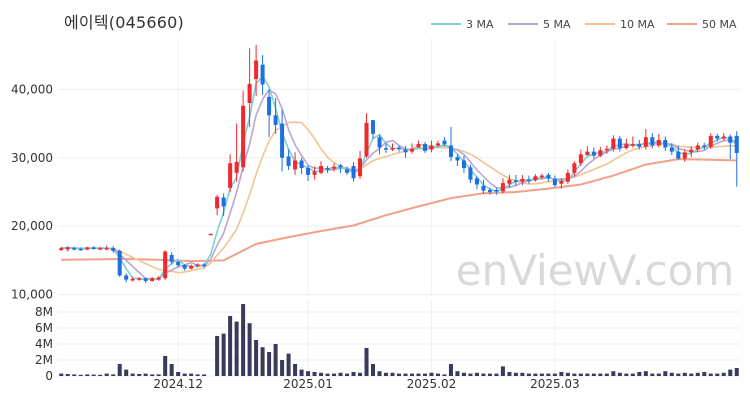 This screenshot has width=750, height=400. Describe the element at coordinates (32, 226) in the screenshot. I see `price-tick-label: 20,000` at that location.